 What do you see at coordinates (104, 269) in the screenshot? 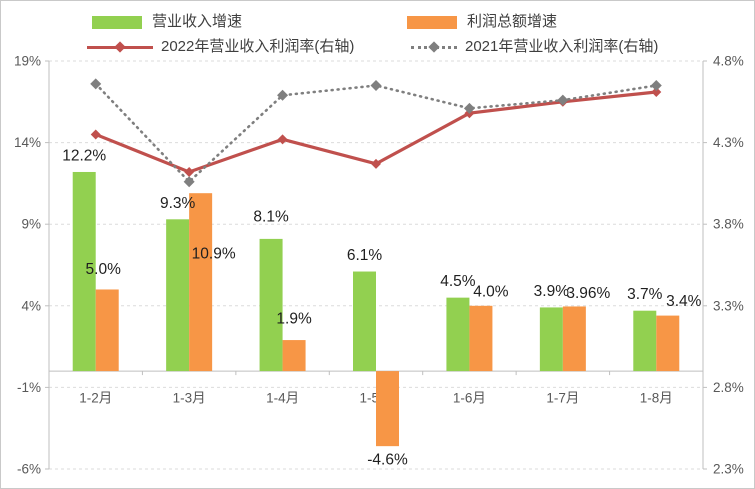
I see `bar-value-label: 5.0%` at bounding box center [104, 269].